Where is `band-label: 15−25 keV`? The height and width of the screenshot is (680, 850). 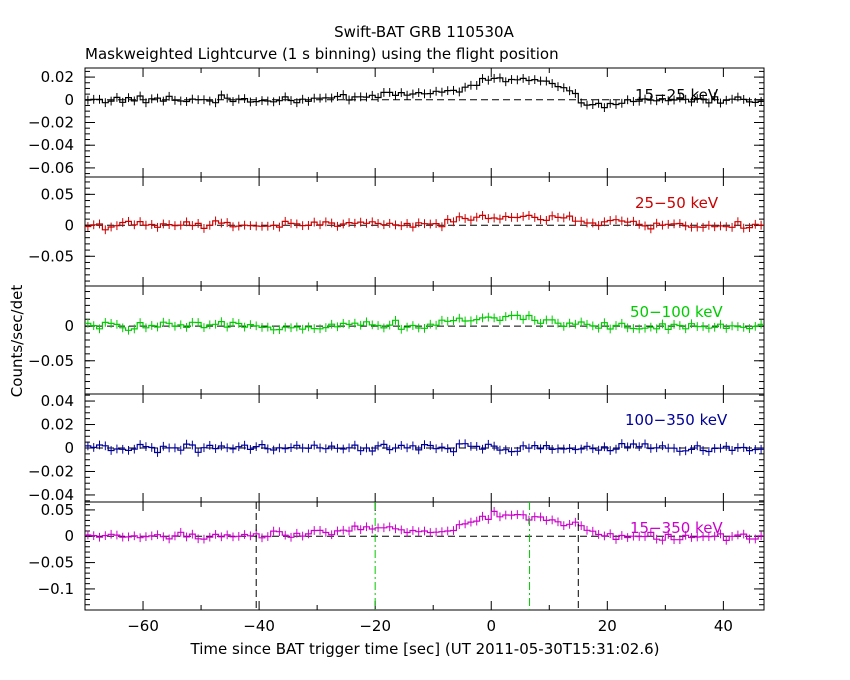 band-label: 15−25 keV is located at coordinates (677, 95).